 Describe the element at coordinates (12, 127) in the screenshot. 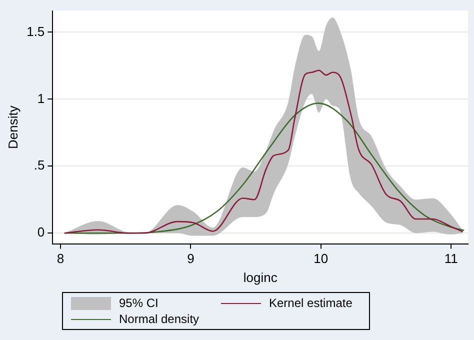

I see `y-axis-title: Density` at that location.